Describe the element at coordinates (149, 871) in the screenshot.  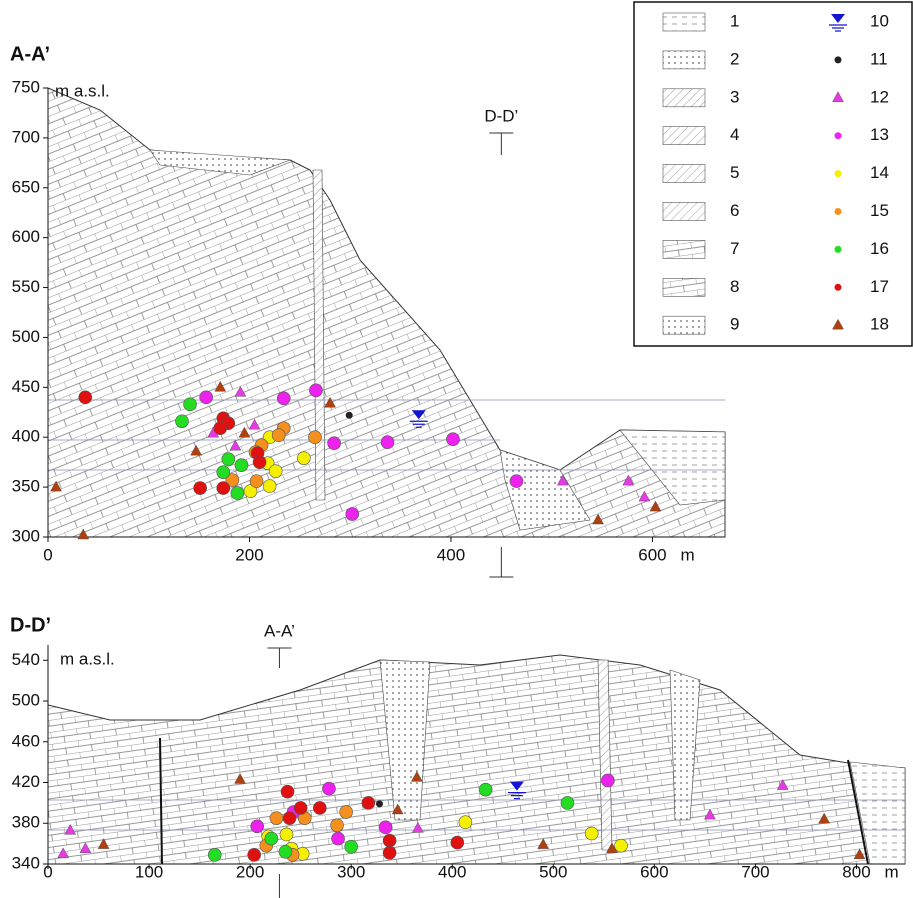
I see `x-tick-label: 100` at that location.